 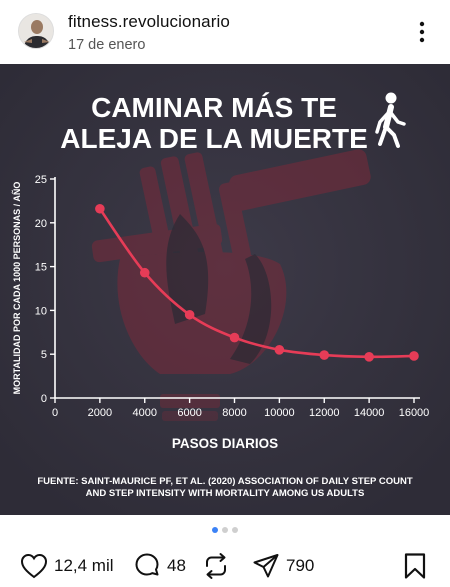 I want to click on y-tick-label: 20, so click(x=41, y=224).